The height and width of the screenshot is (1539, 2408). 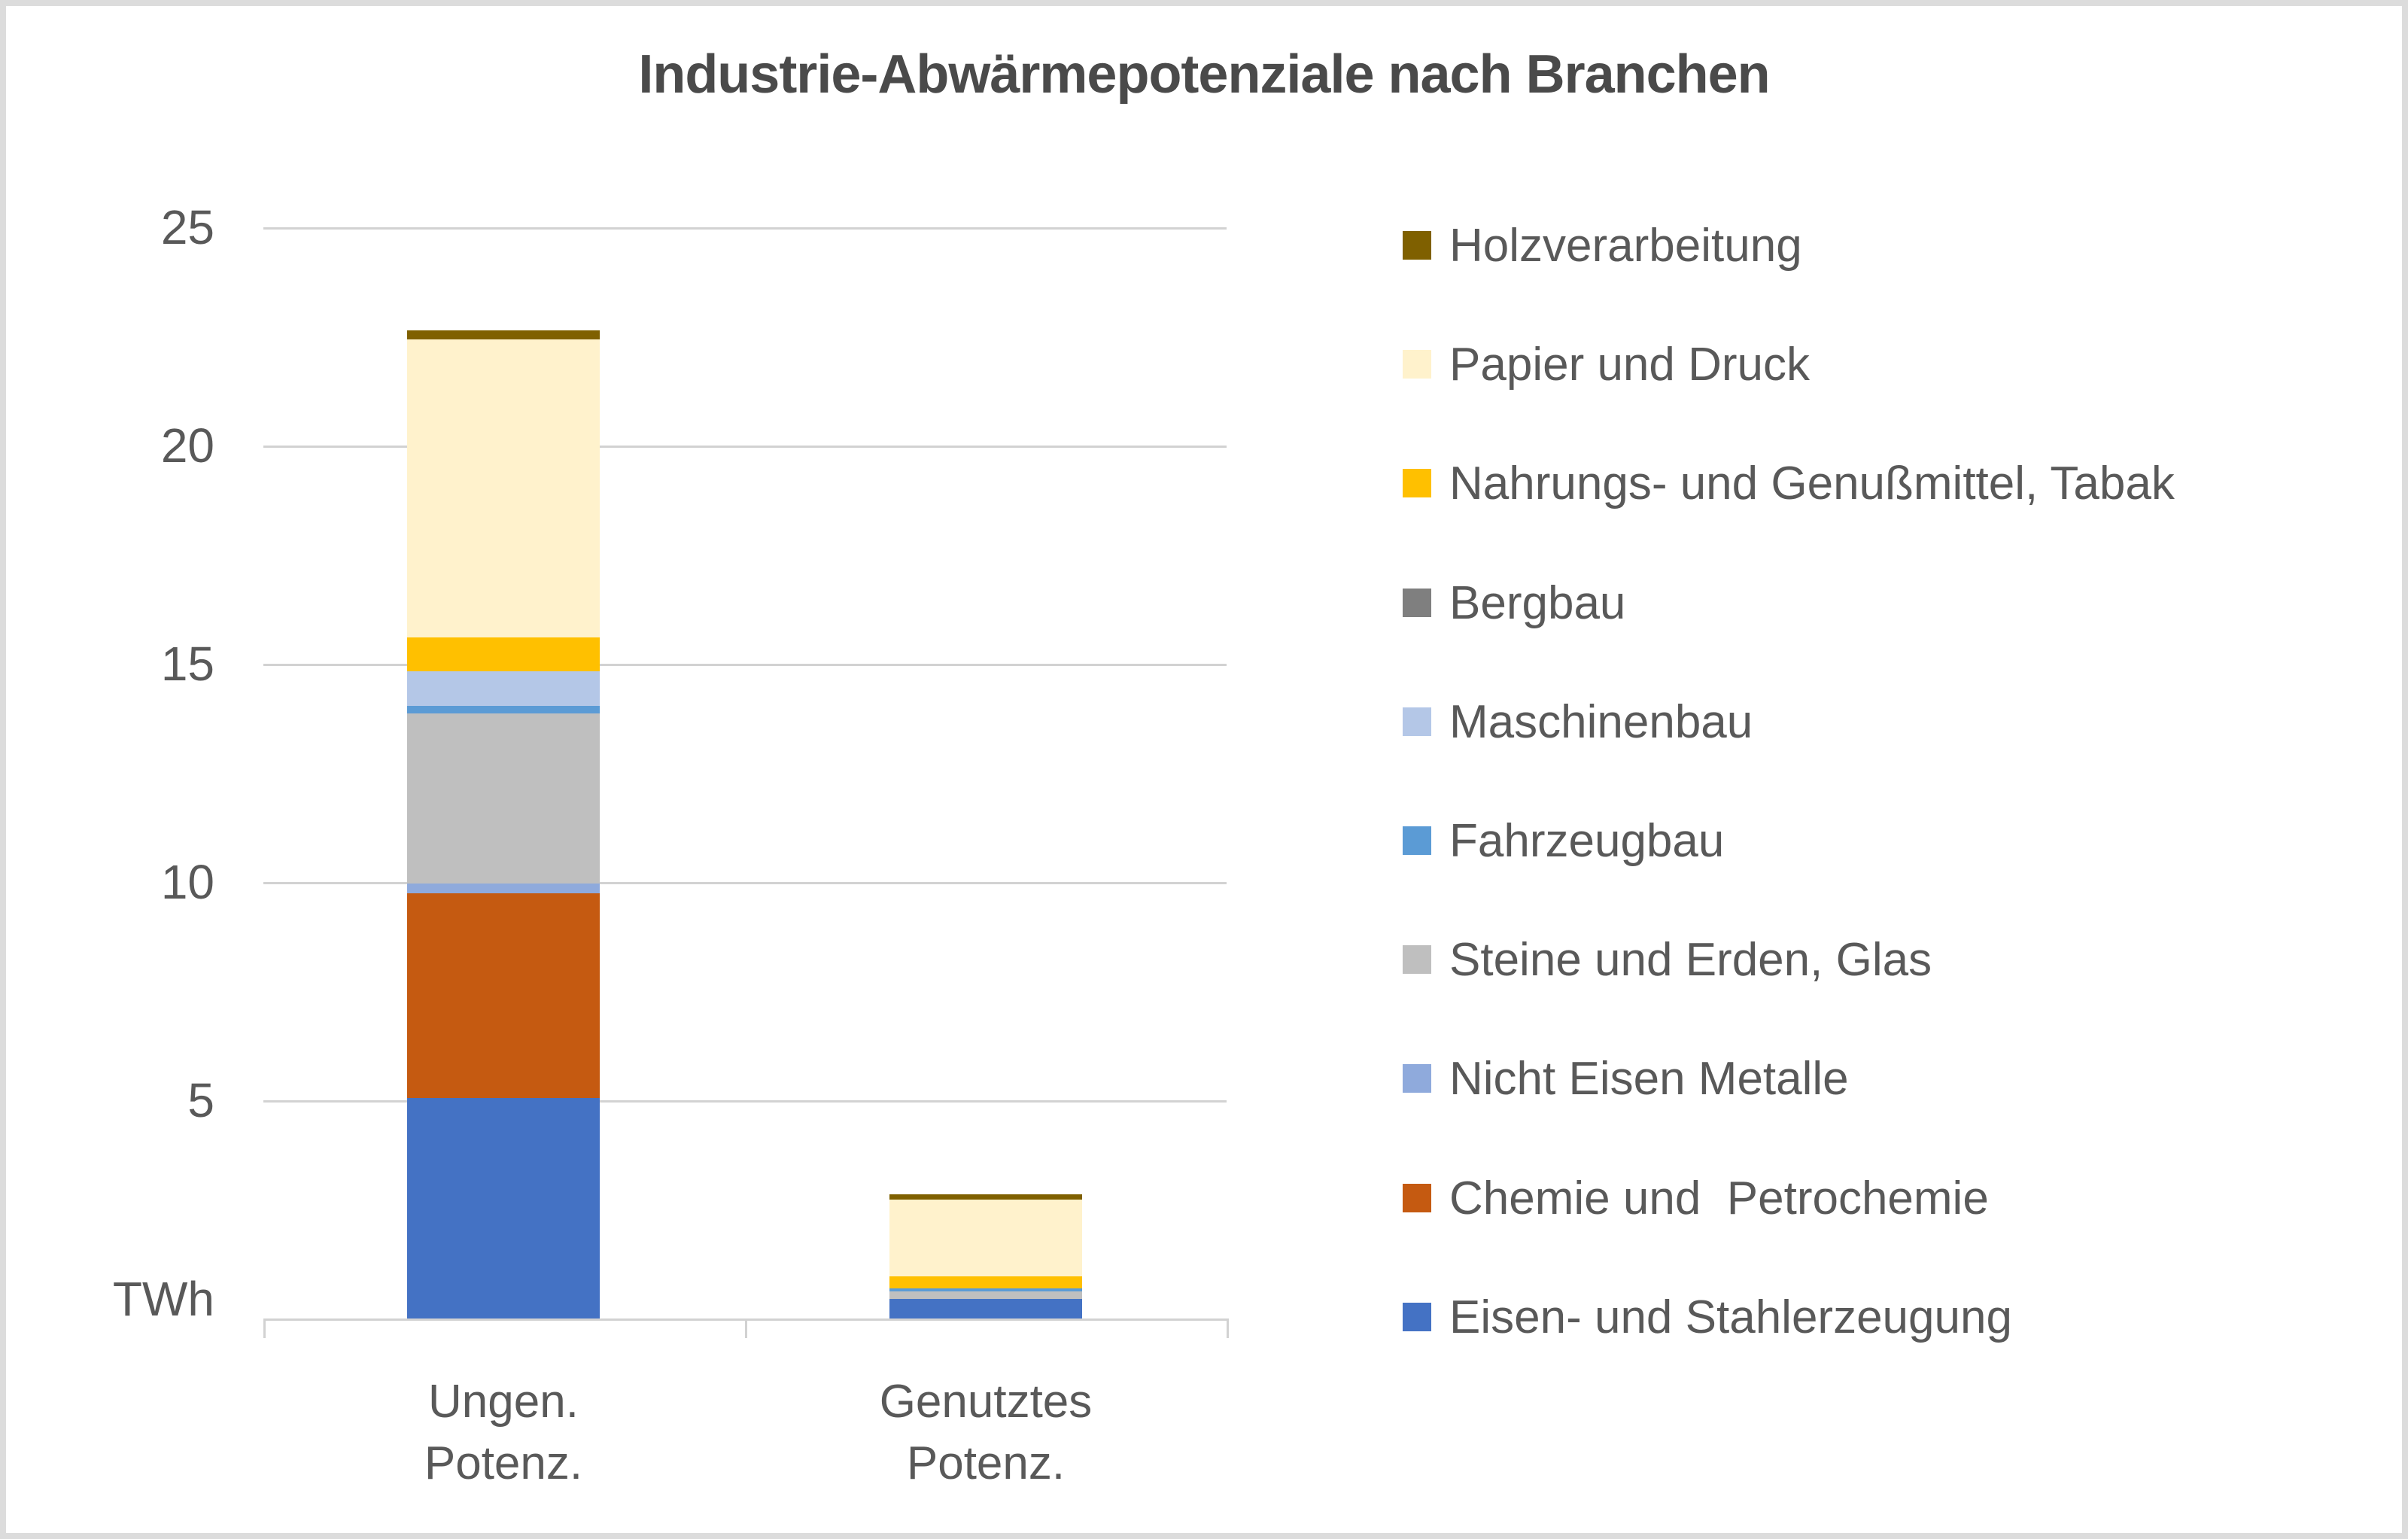 What do you see at coordinates (986, 1402) in the screenshot?
I see `x-category-label-line: Genutztes` at bounding box center [986, 1402].